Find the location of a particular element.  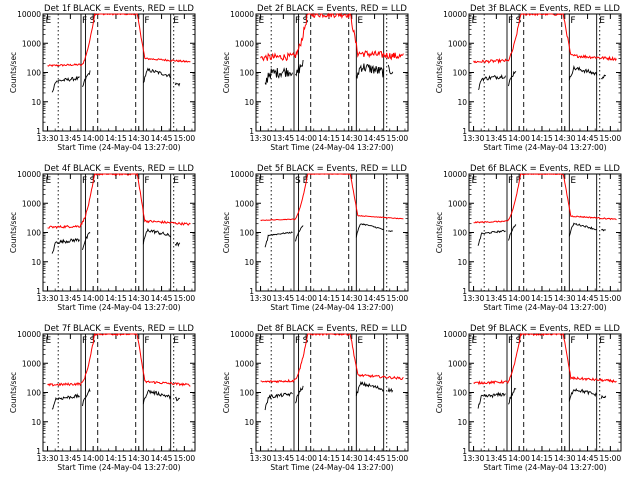

panel-title: Det 6f BLACK = Events, RED = LLD is located at coordinates (545, 169).